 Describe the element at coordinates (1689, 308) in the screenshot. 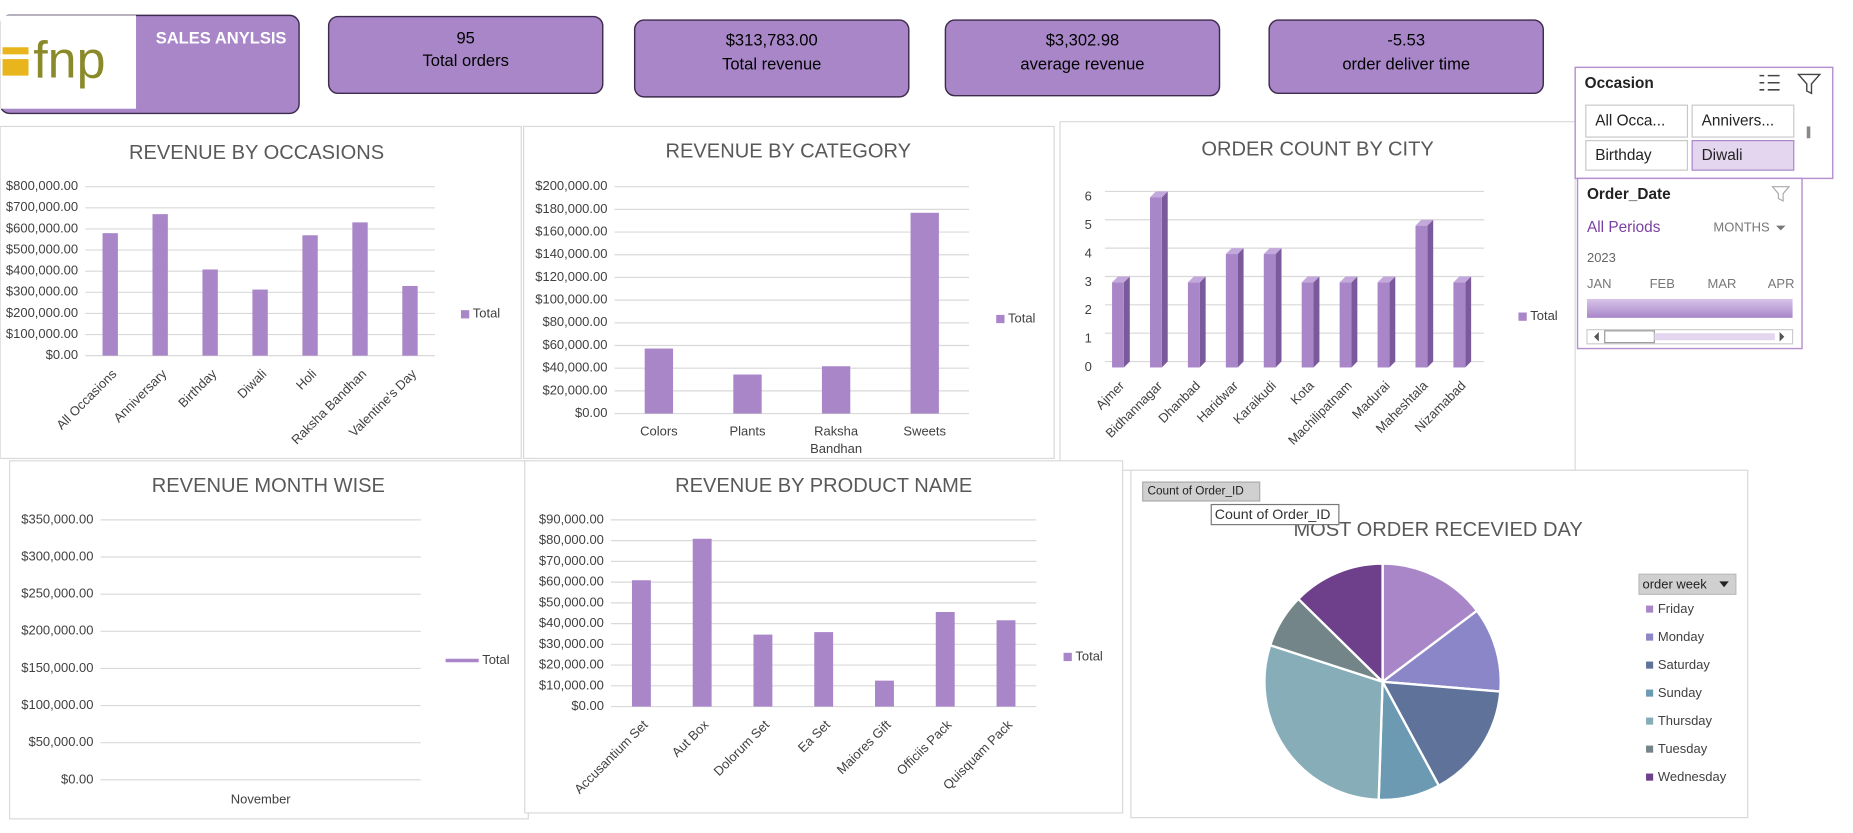

I see `timeline-bar` at that location.